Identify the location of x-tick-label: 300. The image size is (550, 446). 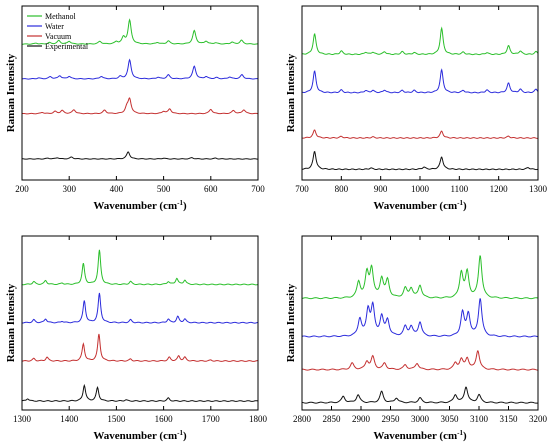
(69, 189).